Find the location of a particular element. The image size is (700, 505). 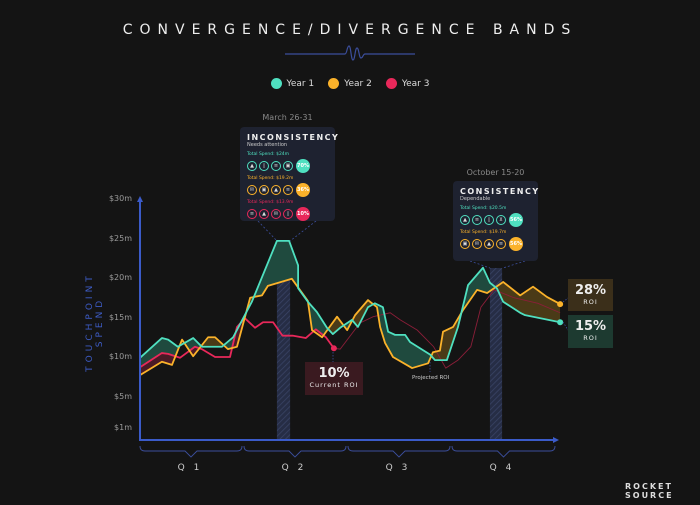

legend-item-year3: Year 3 is located at coordinates (407, 83).